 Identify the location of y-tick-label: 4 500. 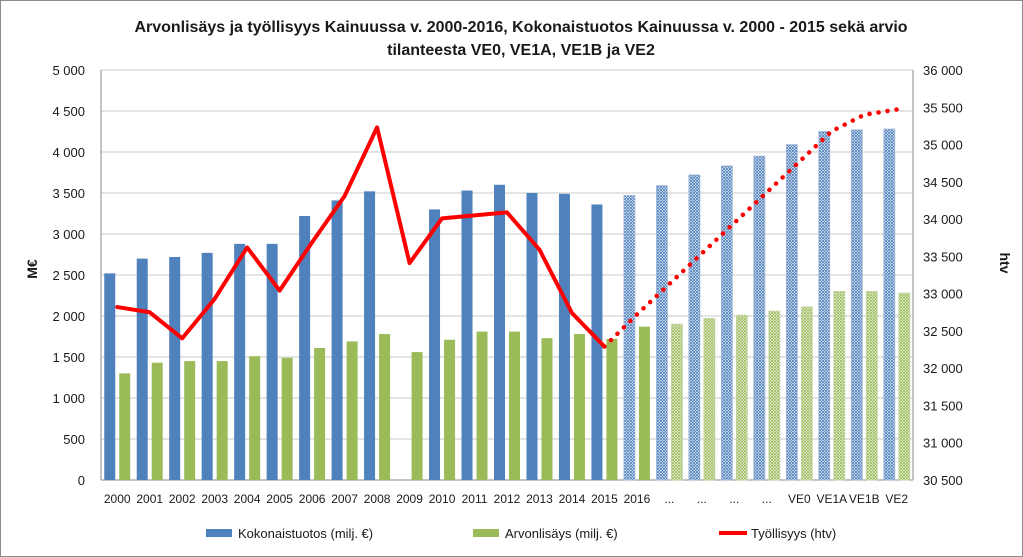
(68, 111).